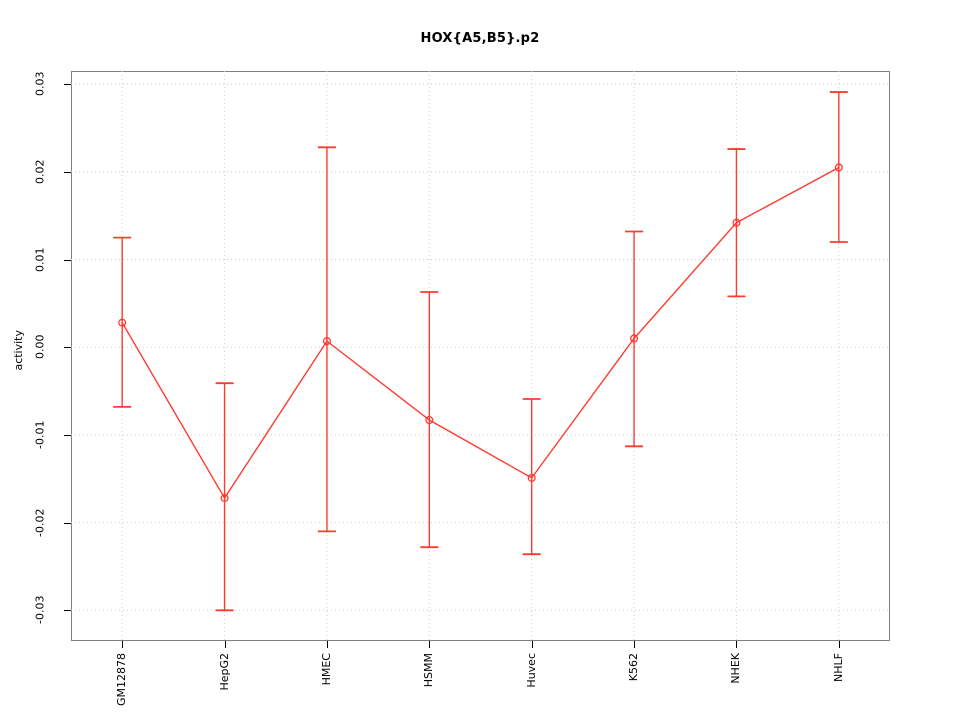  I want to click on x-tick-label: GM12878, so click(122, 680).